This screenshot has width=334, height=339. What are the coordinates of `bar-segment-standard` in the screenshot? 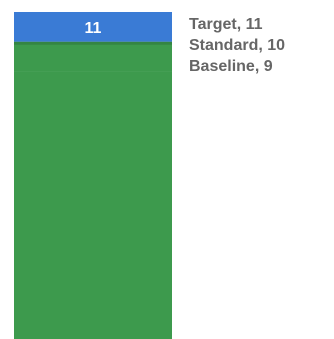 It's located at (93, 56).